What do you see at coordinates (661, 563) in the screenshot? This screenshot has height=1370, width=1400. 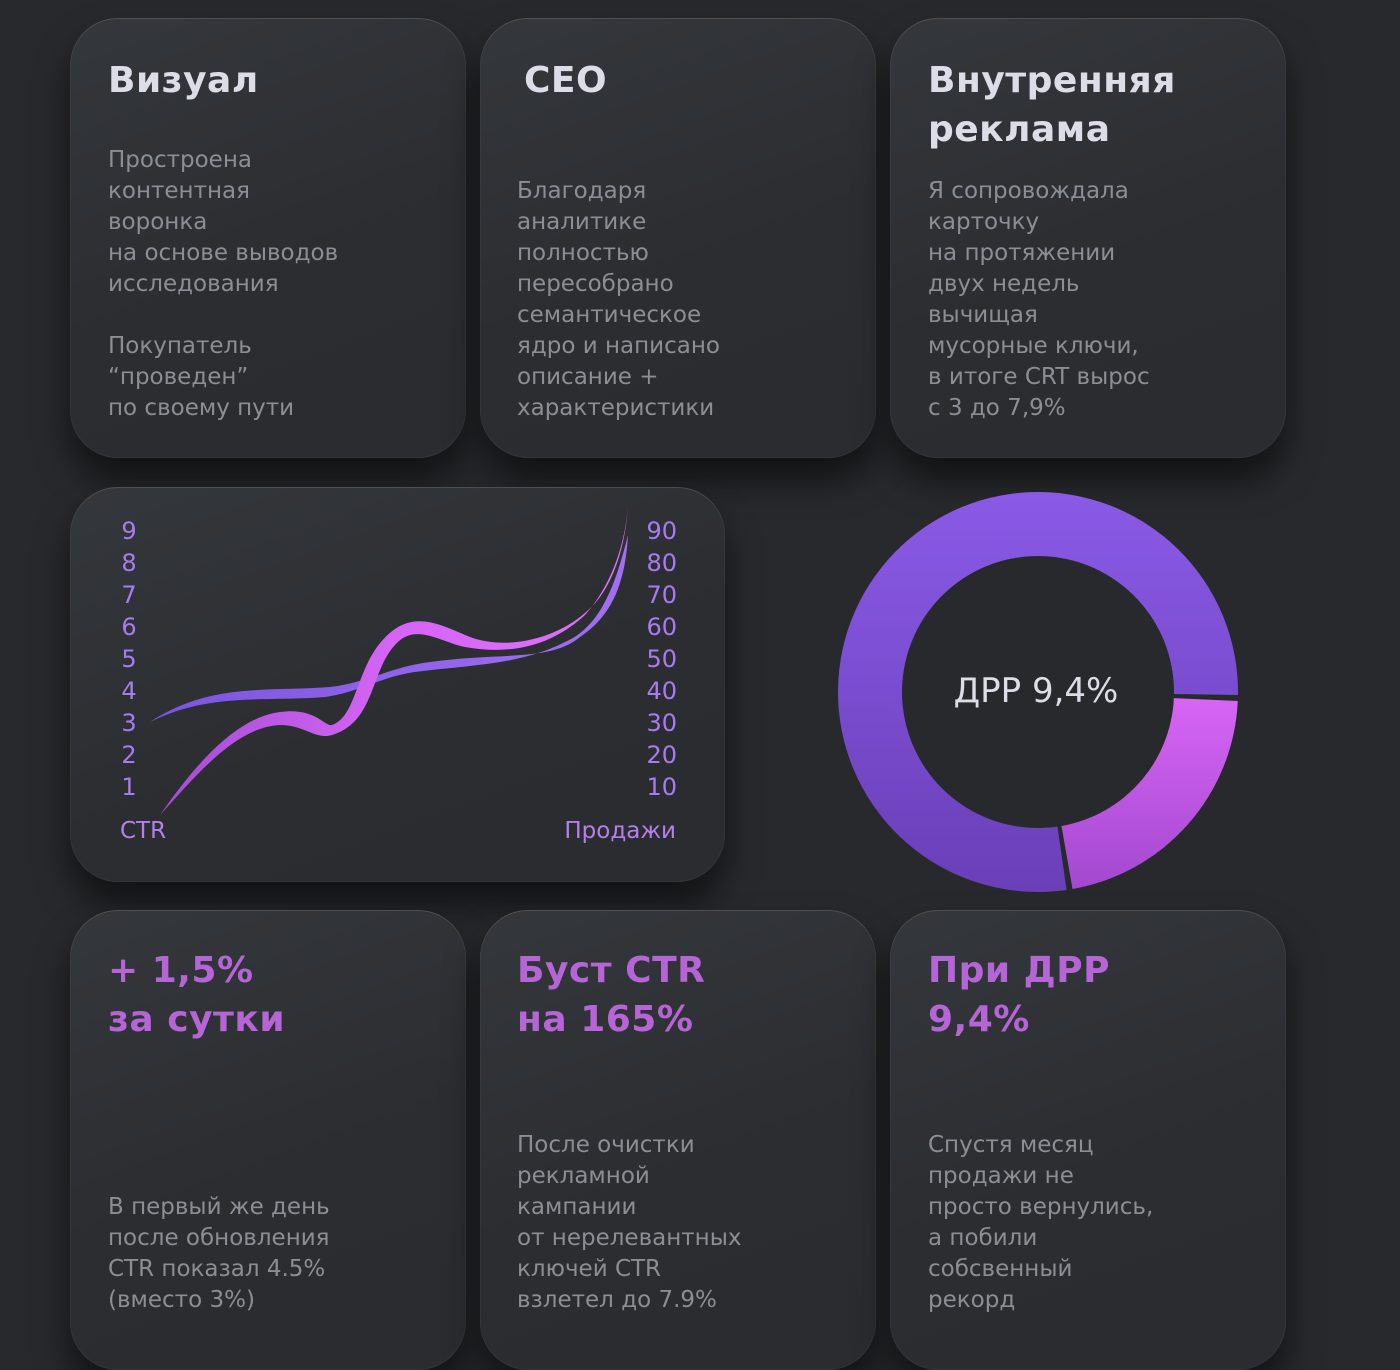 I see `sales-tick-label: 80` at bounding box center [661, 563].